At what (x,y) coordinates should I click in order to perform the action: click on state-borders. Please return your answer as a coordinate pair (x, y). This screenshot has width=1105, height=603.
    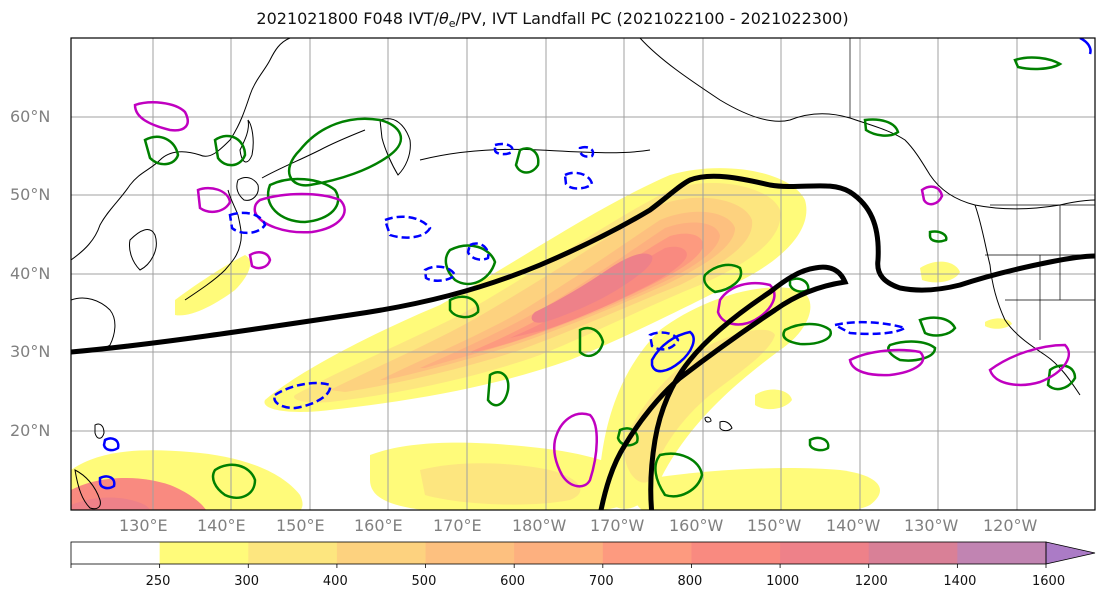
    Looking at the image, I should click on (972, 189).